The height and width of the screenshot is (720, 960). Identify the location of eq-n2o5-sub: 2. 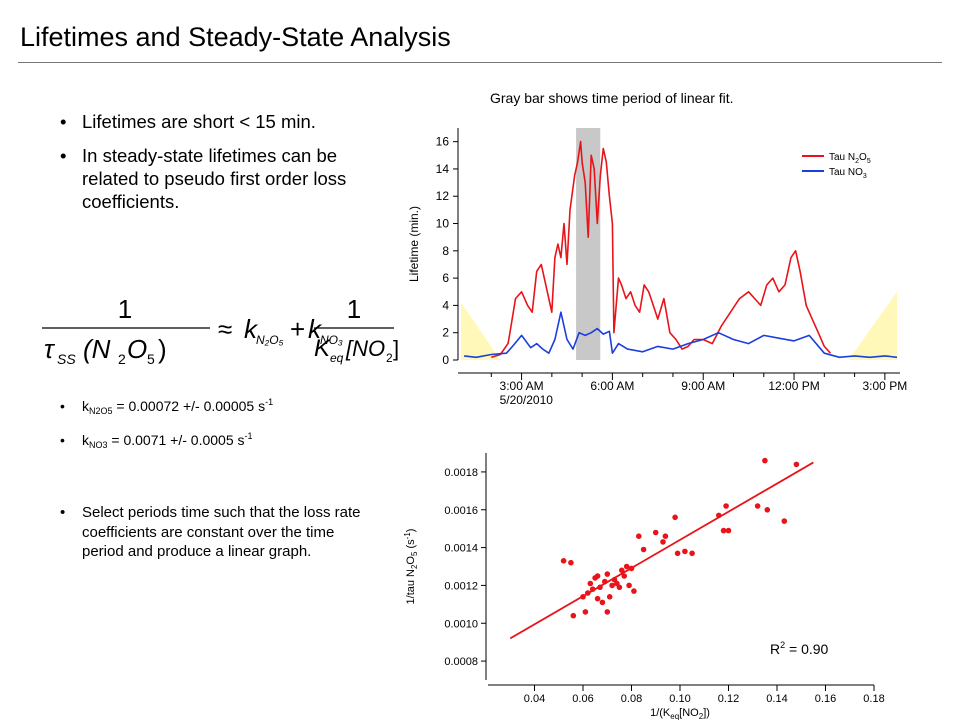
(122, 359).